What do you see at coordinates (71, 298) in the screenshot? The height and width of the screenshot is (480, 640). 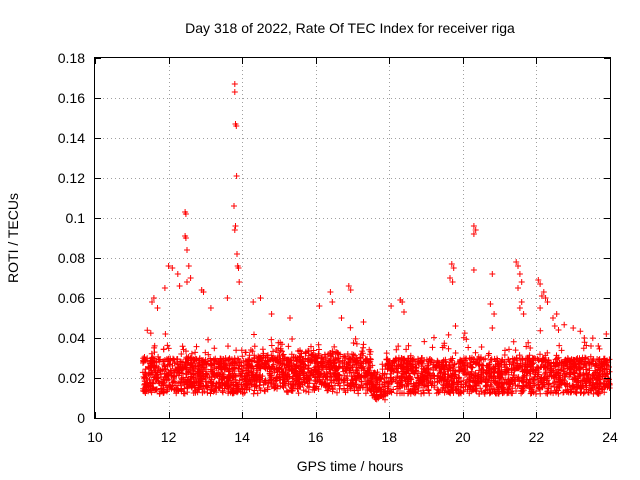 I see `y-tick-label: 0.06` at bounding box center [71, 298].